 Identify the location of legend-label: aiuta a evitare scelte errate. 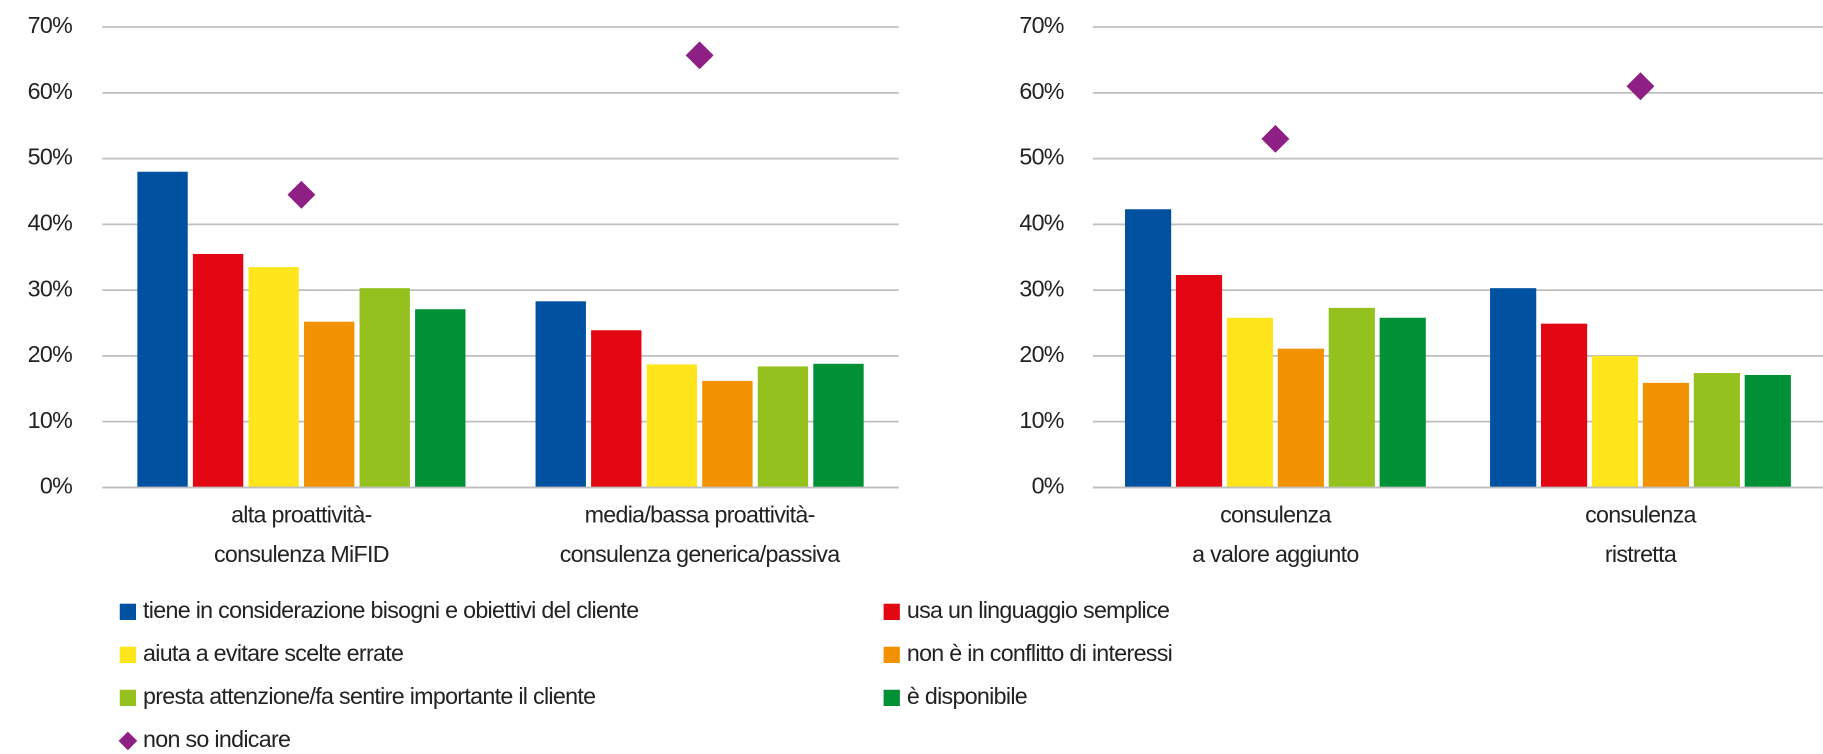
(273, 653).